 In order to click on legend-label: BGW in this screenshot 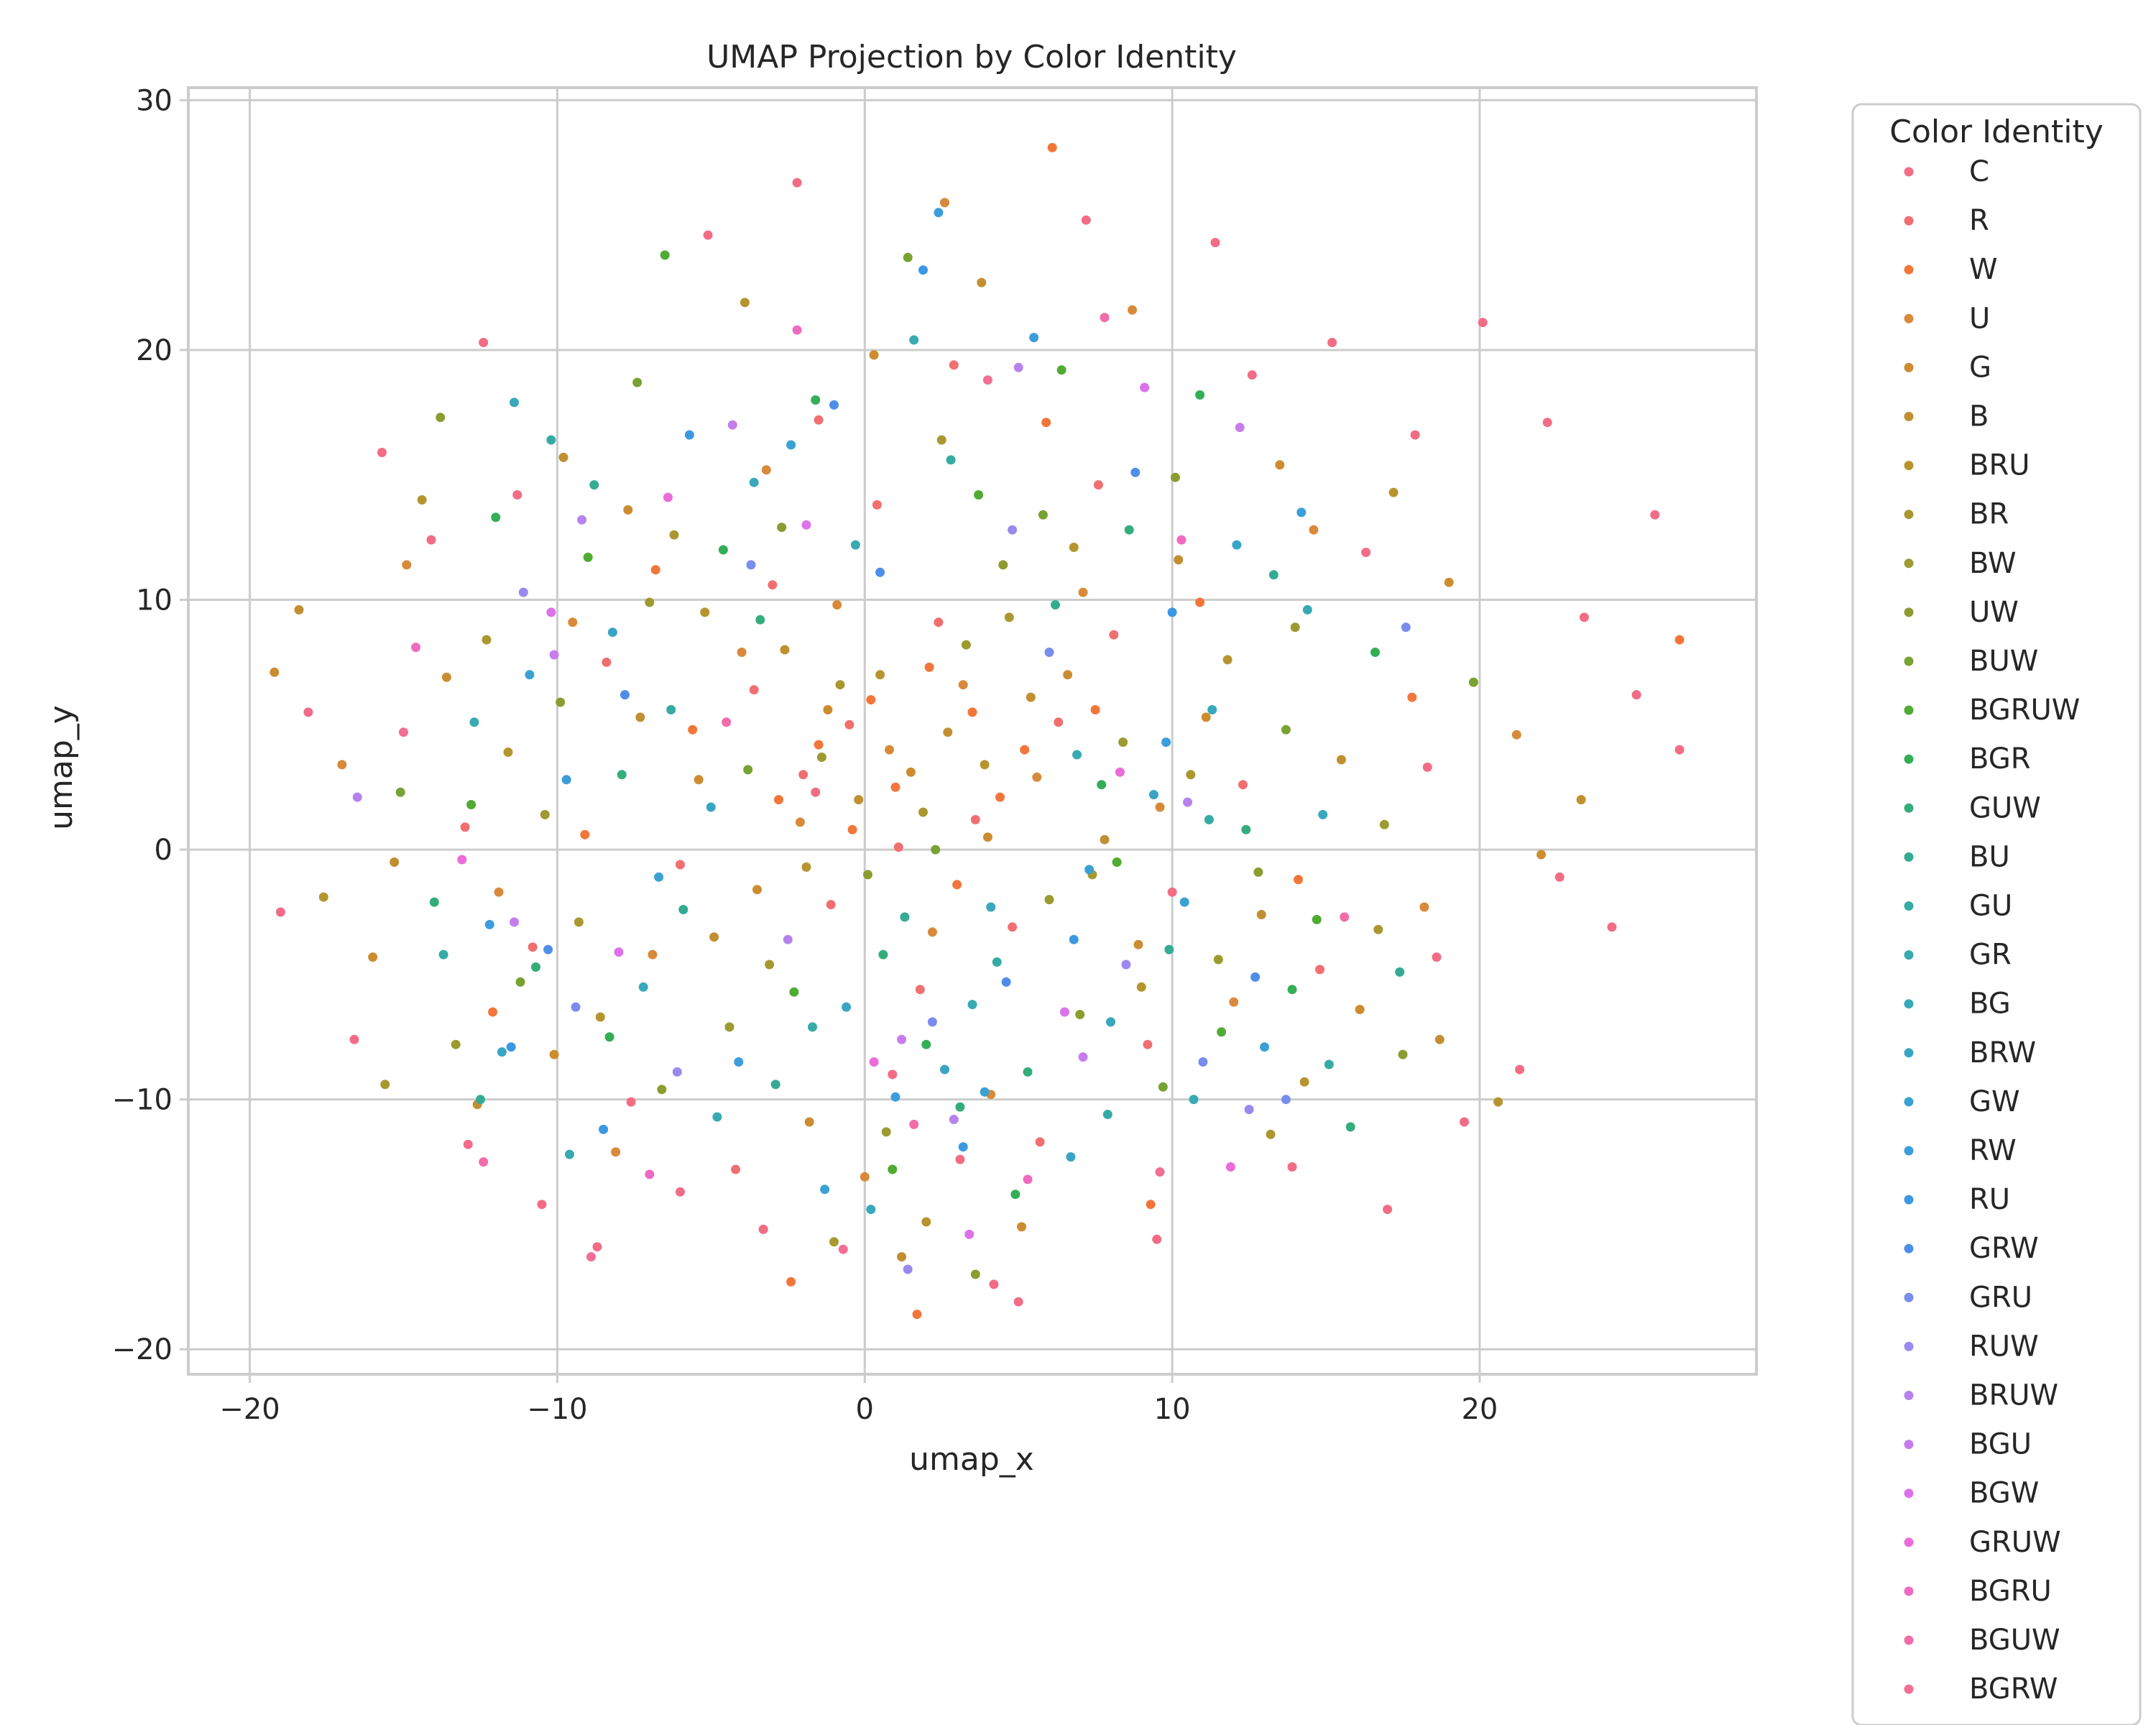, I will do `click(2004, 1493)`.